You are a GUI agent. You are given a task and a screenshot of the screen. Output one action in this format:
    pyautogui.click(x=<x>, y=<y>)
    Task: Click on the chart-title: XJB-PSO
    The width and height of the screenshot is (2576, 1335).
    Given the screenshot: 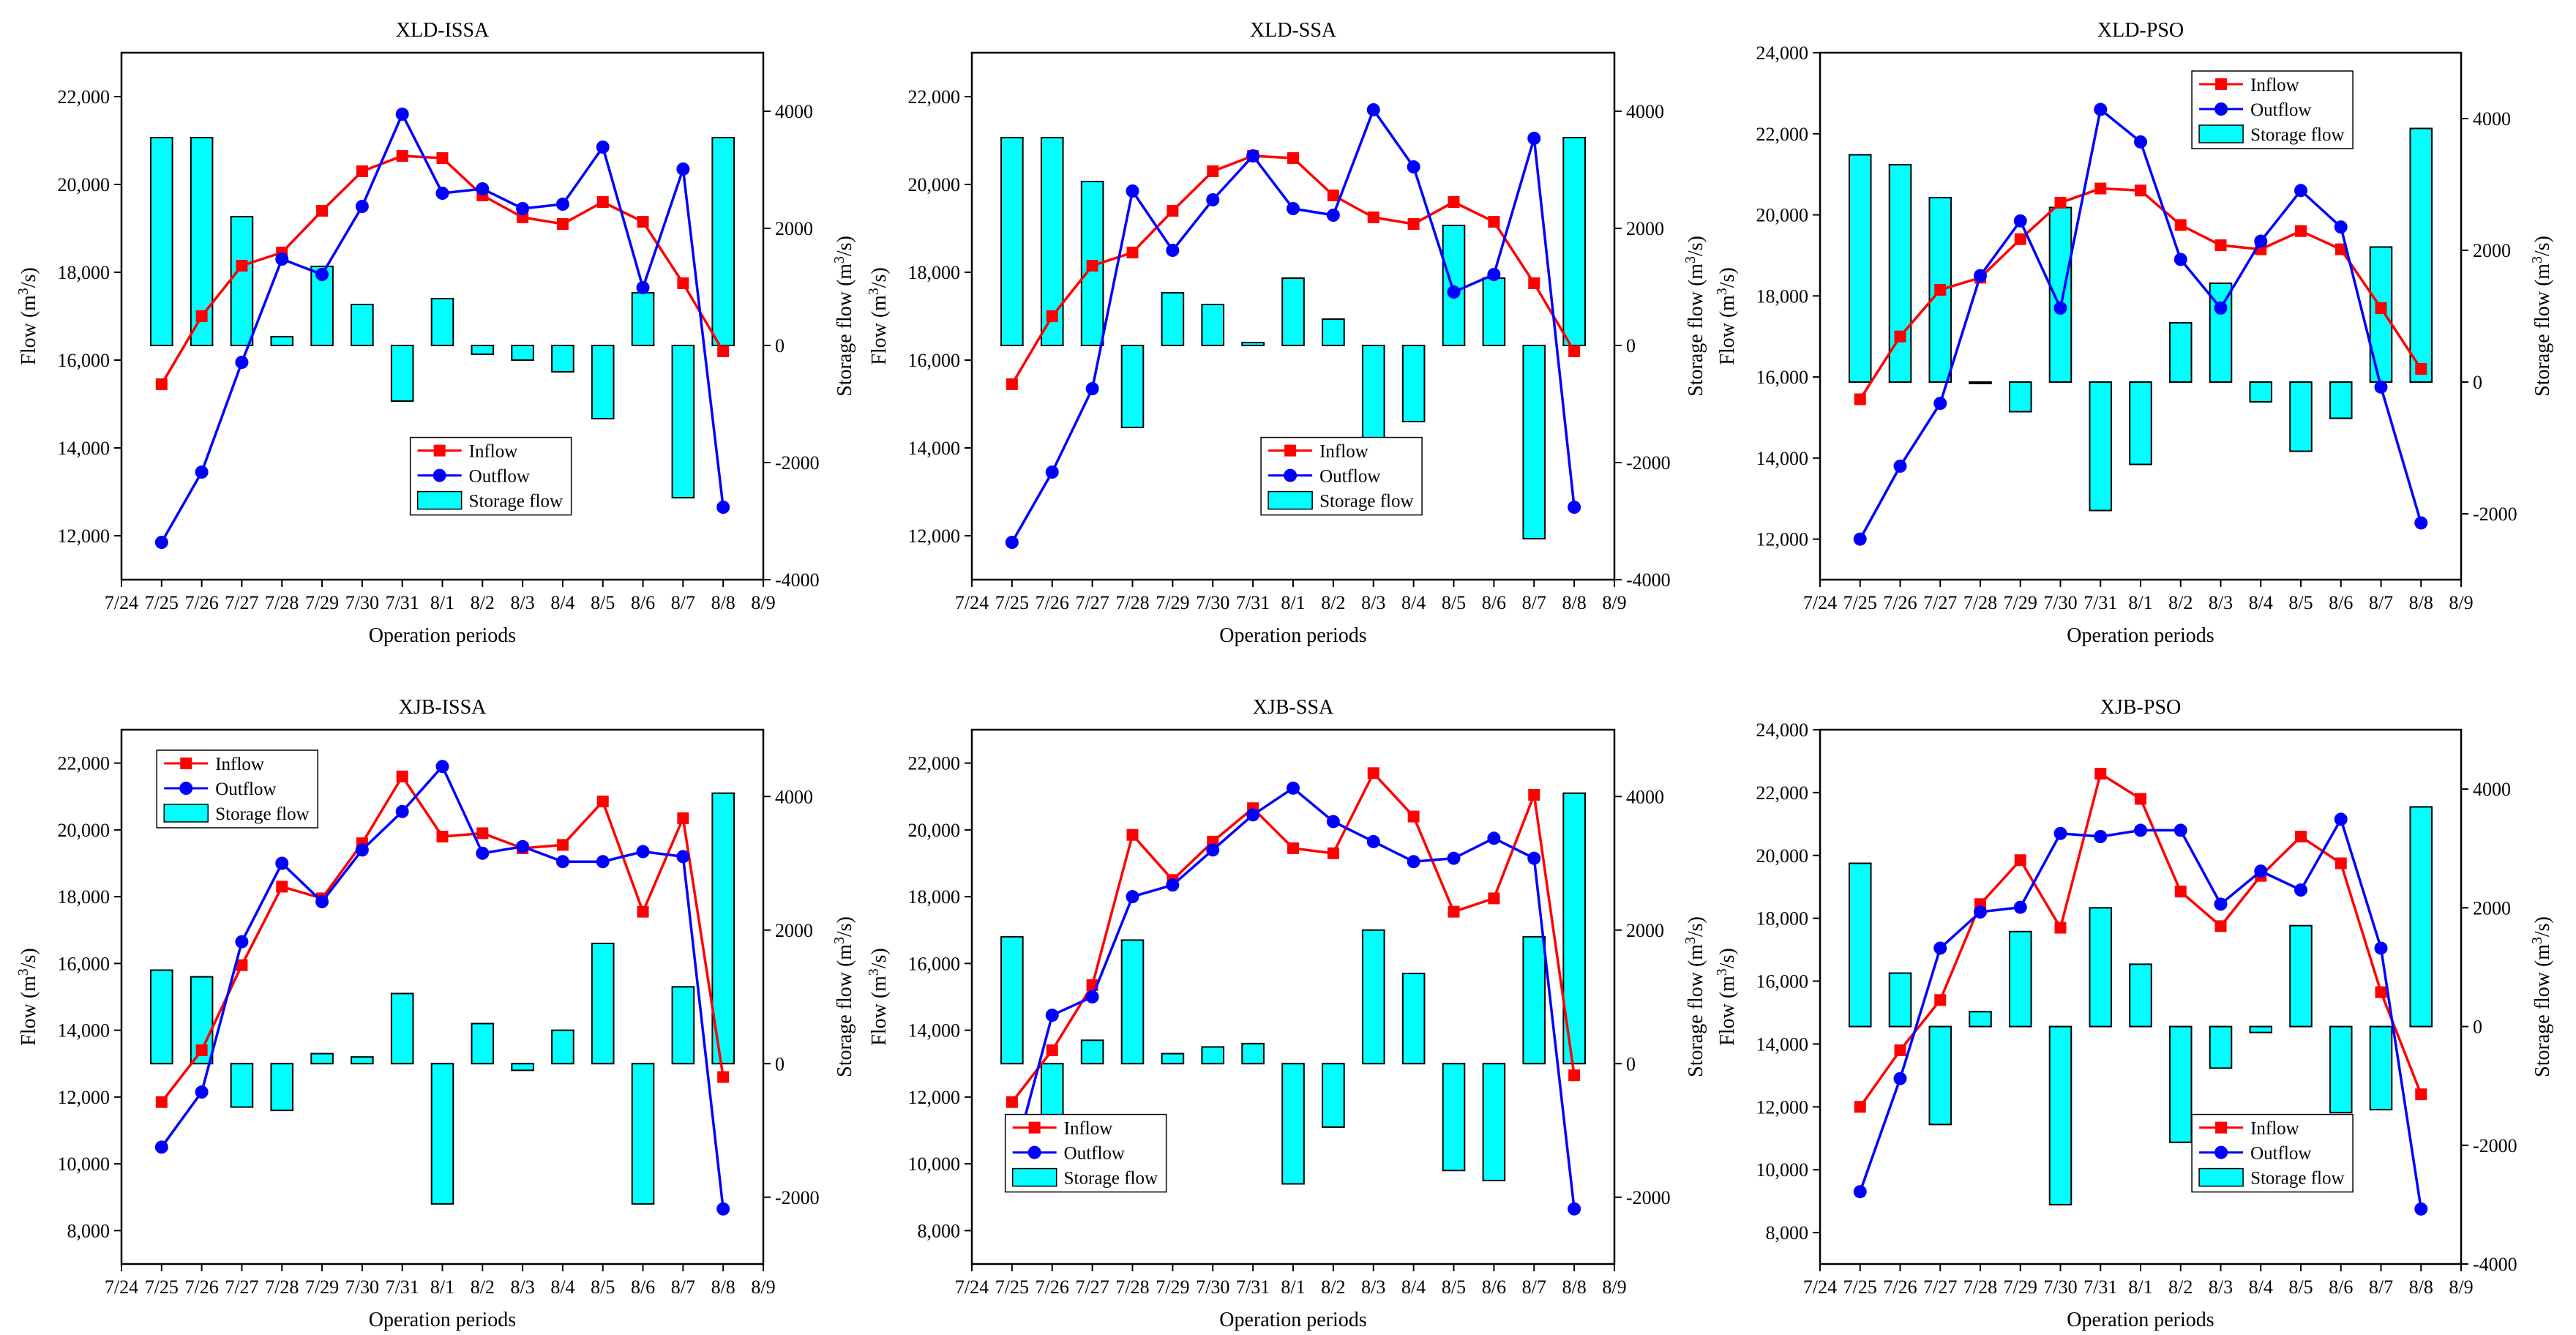 What is the action you would take?
    pyautogui.click(x=2140, y=708)
    